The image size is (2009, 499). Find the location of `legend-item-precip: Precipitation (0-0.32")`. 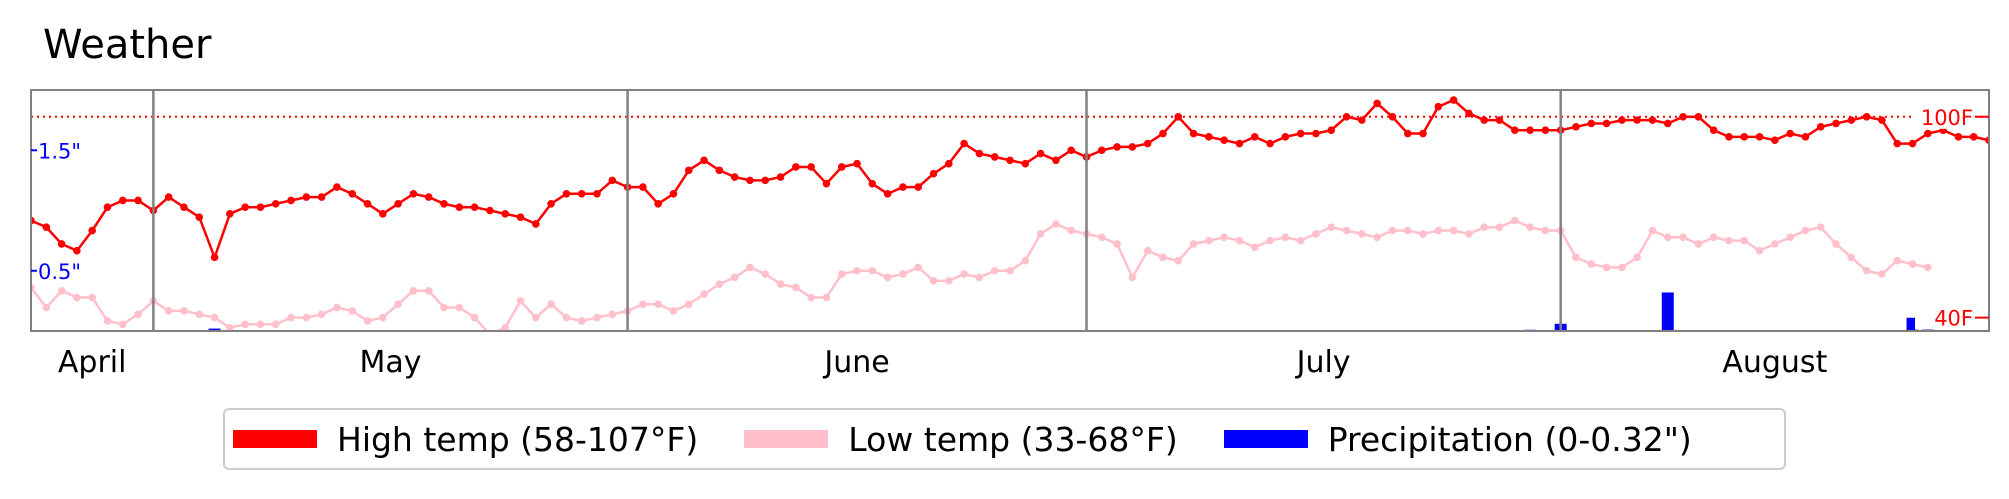

legend-item-precip: Precipitation (0-0.32") is located at coordinates (1457, 439).